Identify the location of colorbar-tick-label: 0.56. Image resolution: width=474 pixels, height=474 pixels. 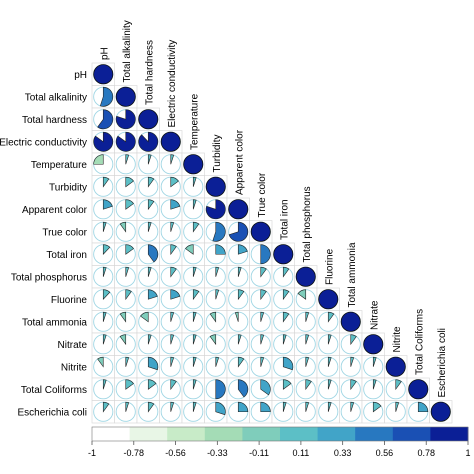
(385, 453).